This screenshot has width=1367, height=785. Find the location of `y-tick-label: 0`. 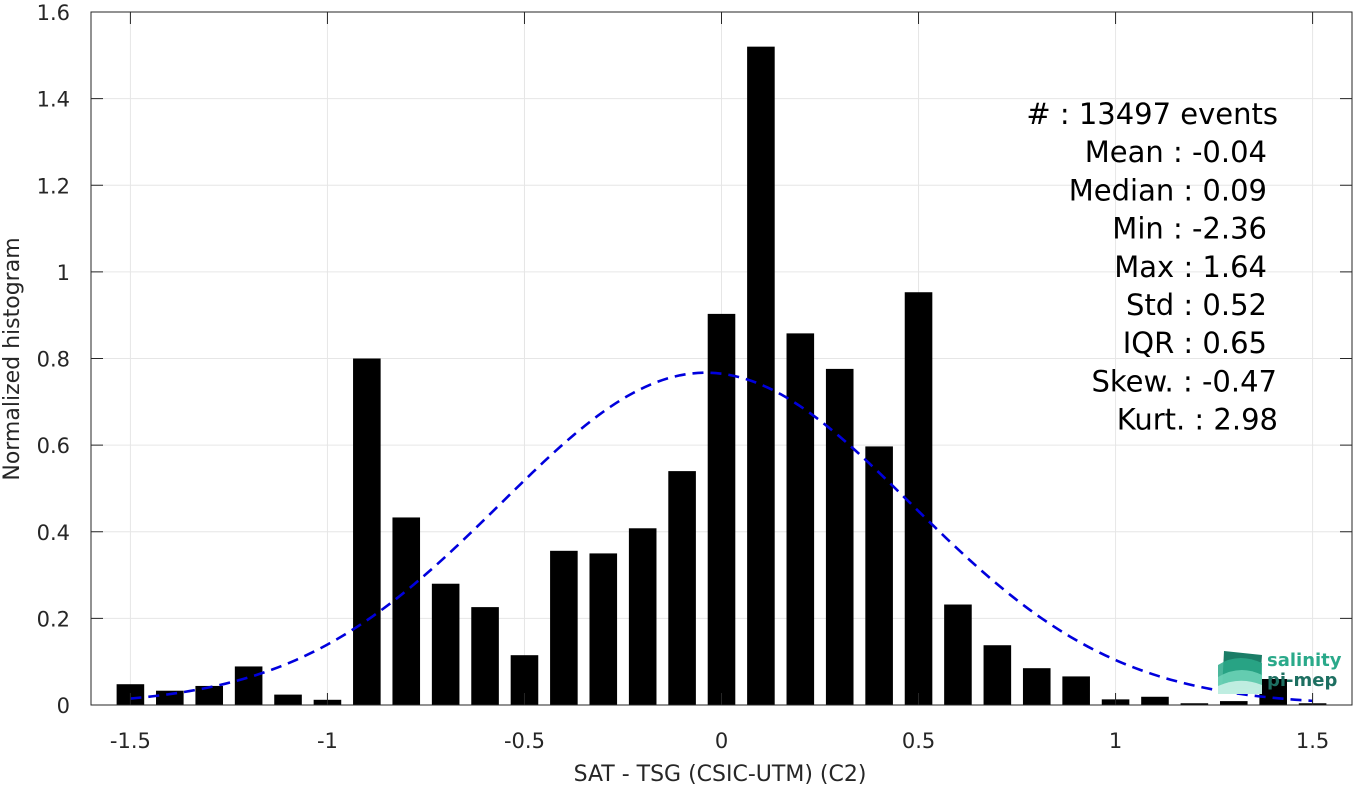

y-tick-label: 0 is located at coordinates (63, 706).